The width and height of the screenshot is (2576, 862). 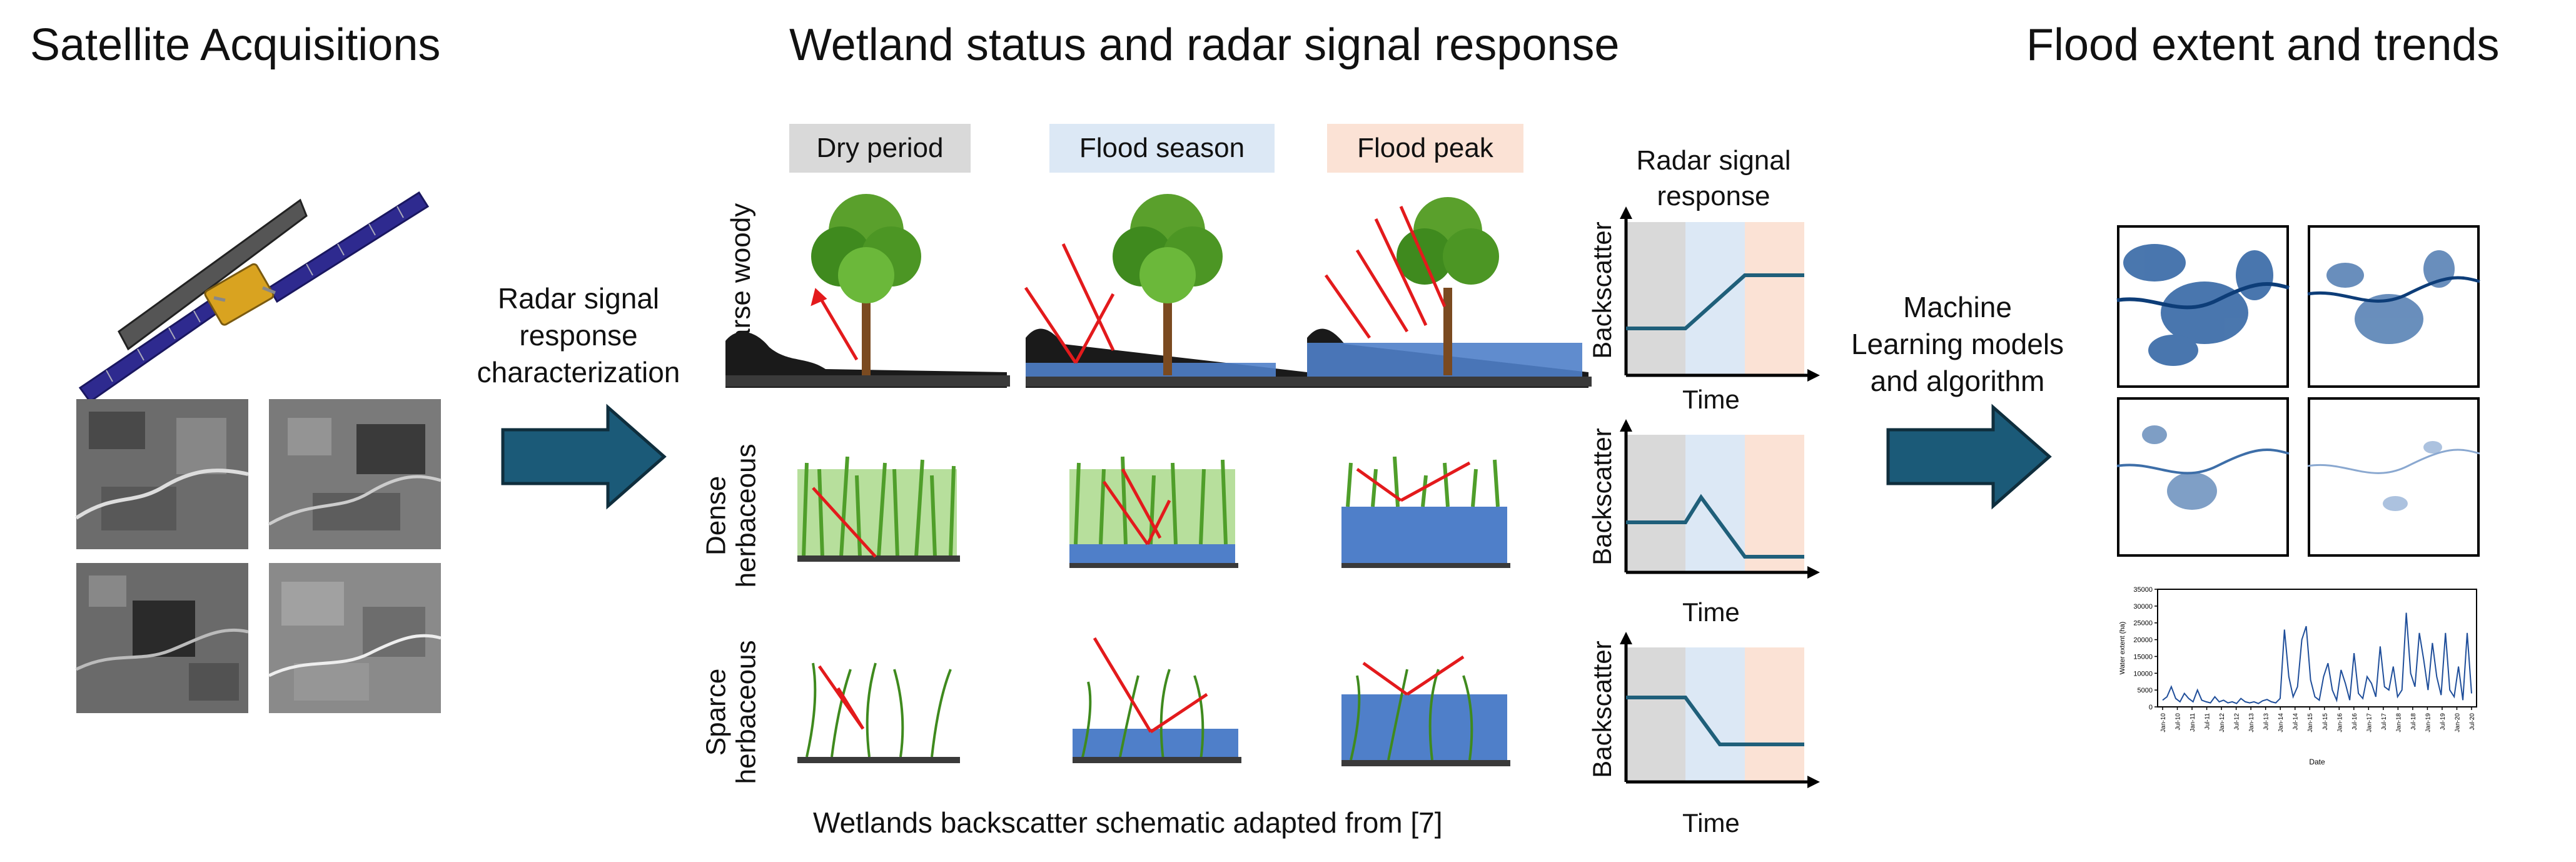 What do you see at coordinates (1425, 148) in the screenshot?
I see `period-flood-peak: Flood peak` at bounding box center [1425, 148].